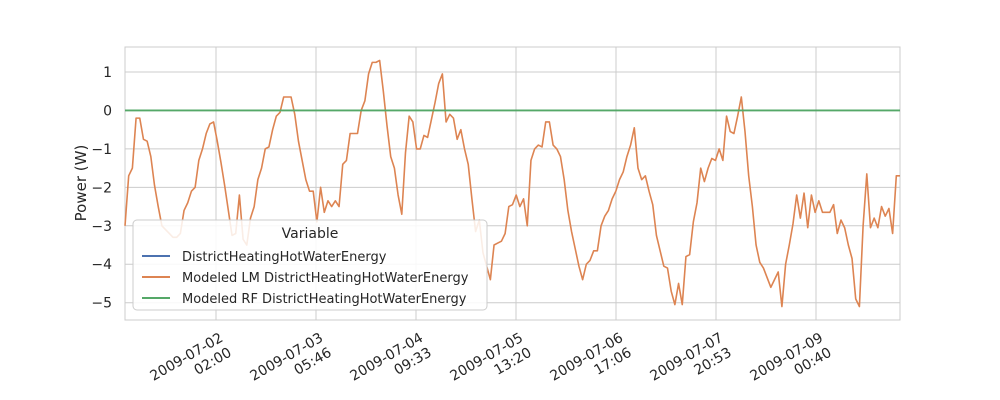 This screenshot has height=400, width=1000. Describe the element at coordinates (325, 278) in the screenshot. I see `legend-label-lm: Modeled LM DistrictHeatingHotWaterEnergy` at that location.